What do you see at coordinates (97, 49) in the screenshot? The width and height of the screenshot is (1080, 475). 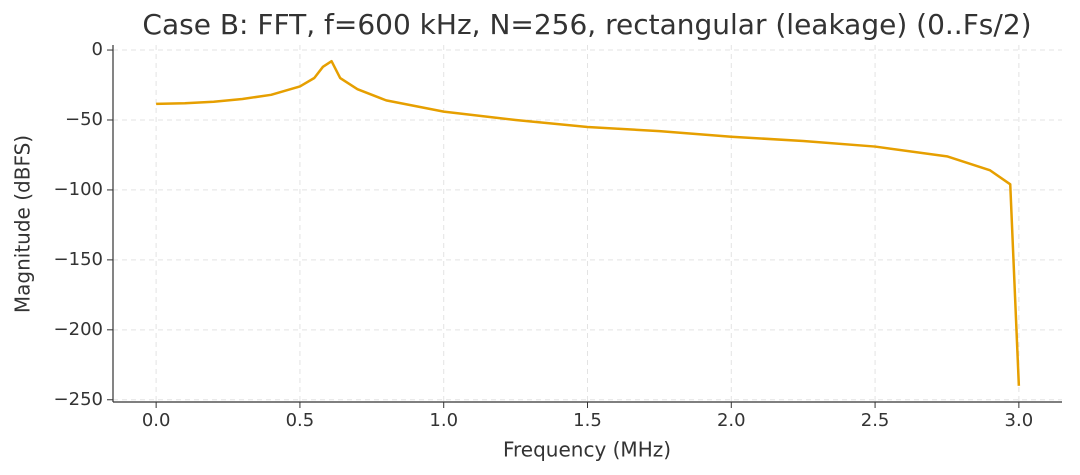 I see `y-tick-label: 0` at bounding box center [97, 49].